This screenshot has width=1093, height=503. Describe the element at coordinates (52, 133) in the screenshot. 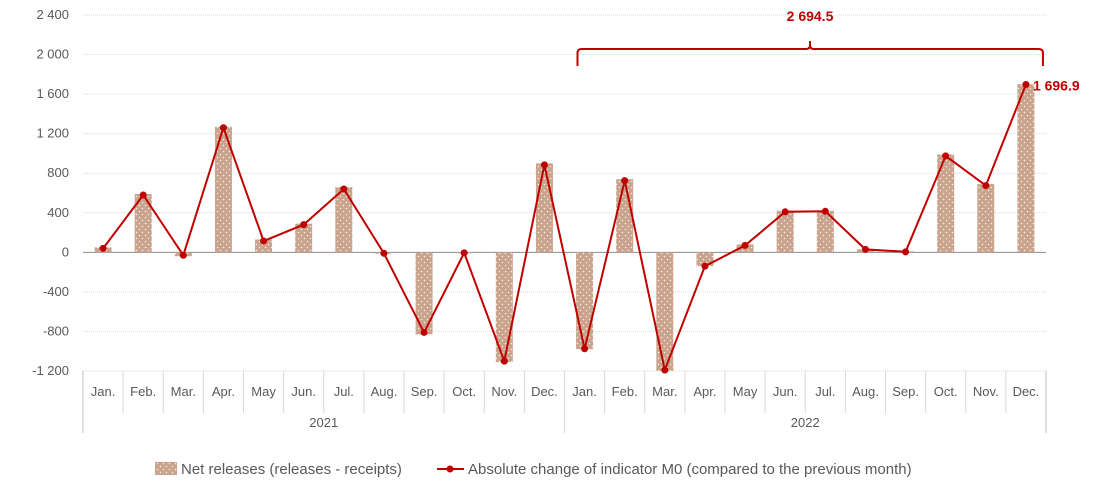

I see `y-tick-label: 1 200` at that location.